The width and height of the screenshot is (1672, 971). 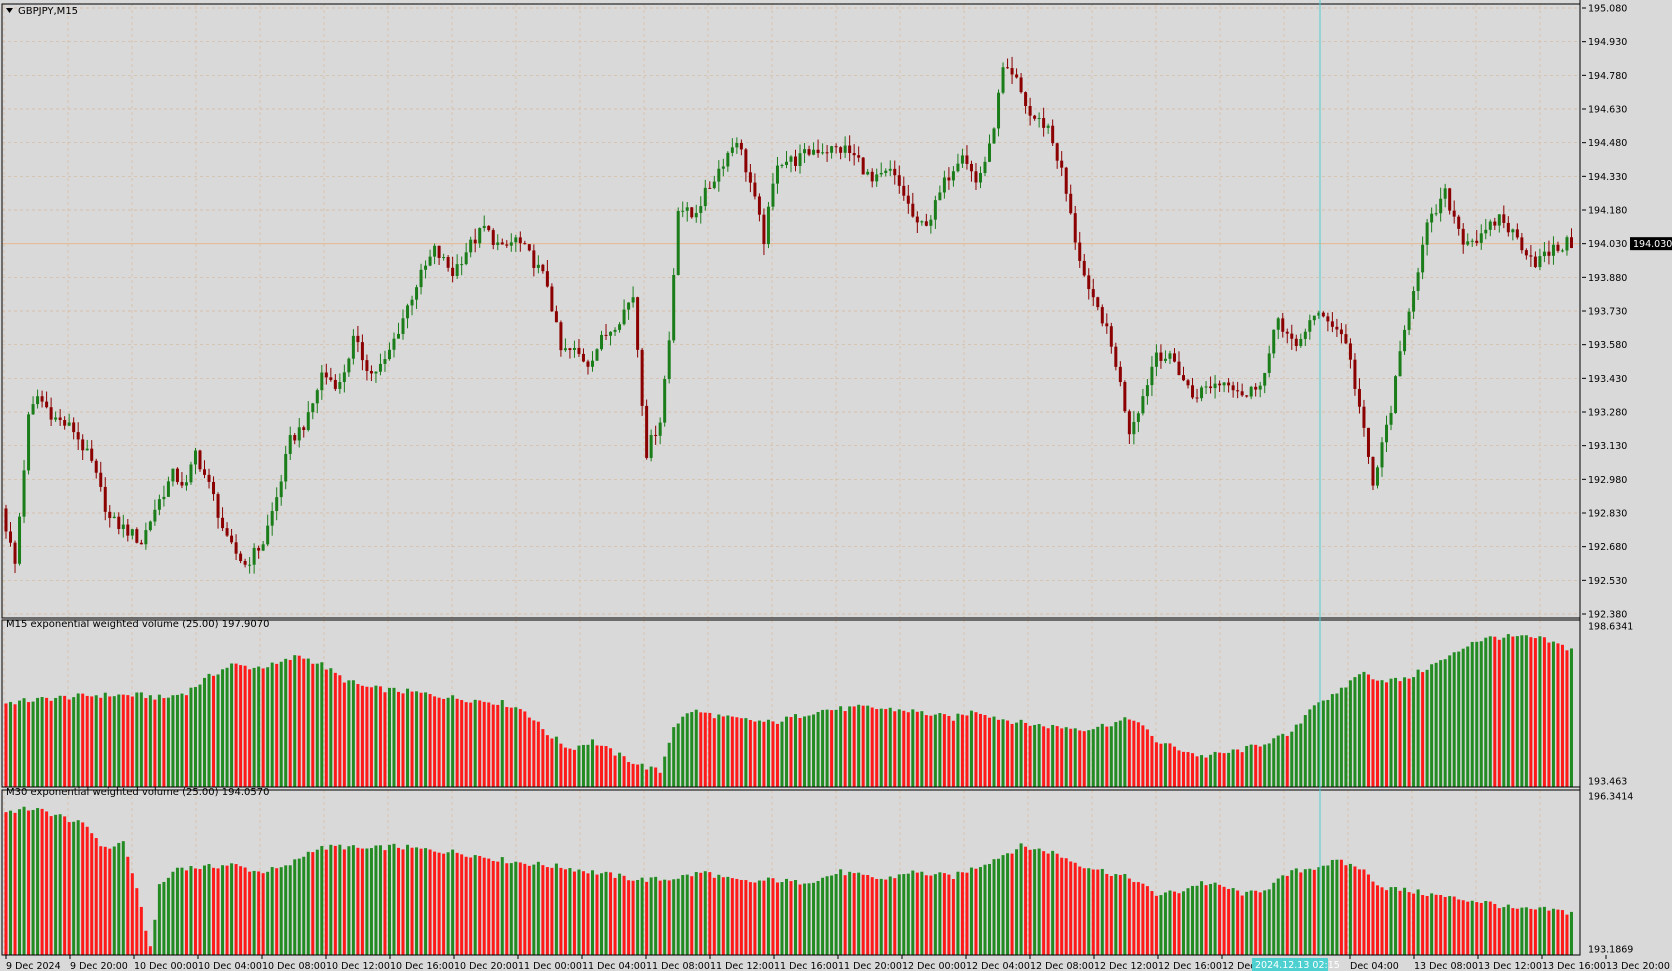 I want to click on time-tick-label: 10 Dec 00:00, so click(x=166, y=966).